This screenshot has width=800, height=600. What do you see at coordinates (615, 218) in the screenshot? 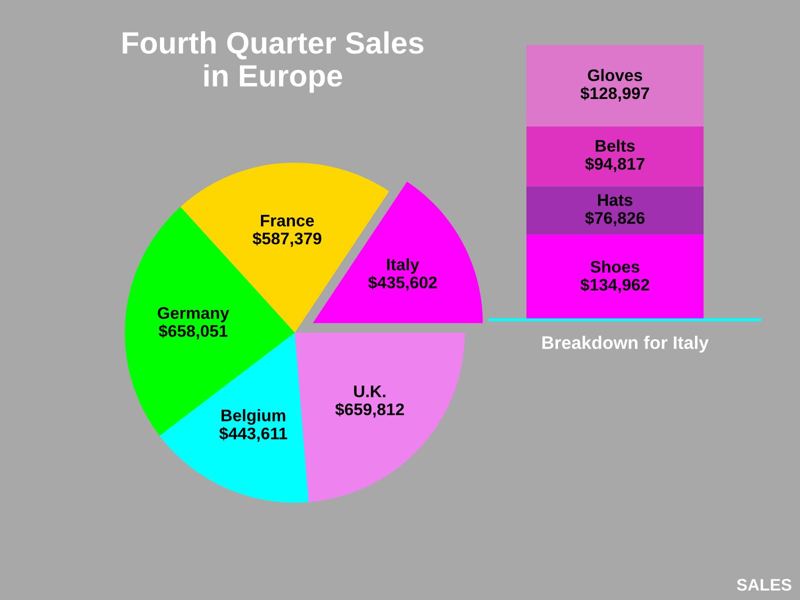
I see `data-label: $76,826` at bounding box center [615, 218].